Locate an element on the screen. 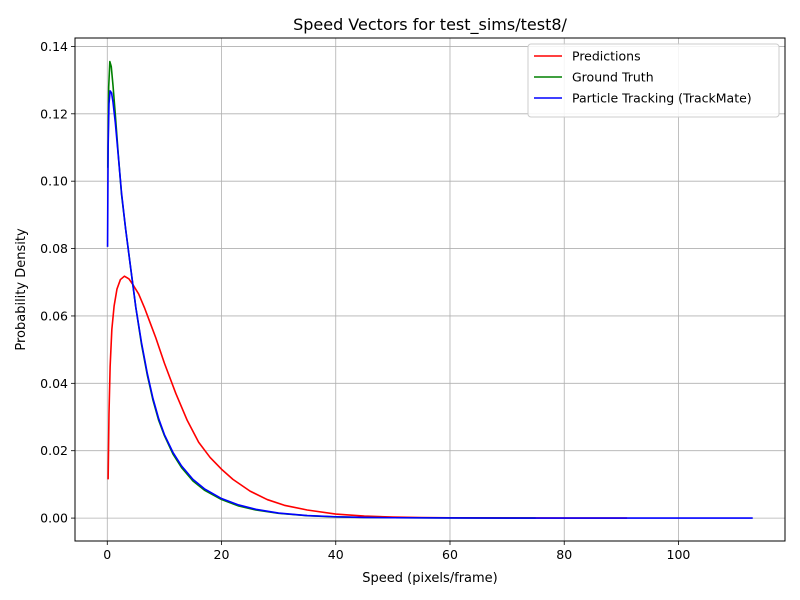 The height and width of the screenshot is (600, 800). y-tick-label: 0.08 is located at coordinates (54, 248).